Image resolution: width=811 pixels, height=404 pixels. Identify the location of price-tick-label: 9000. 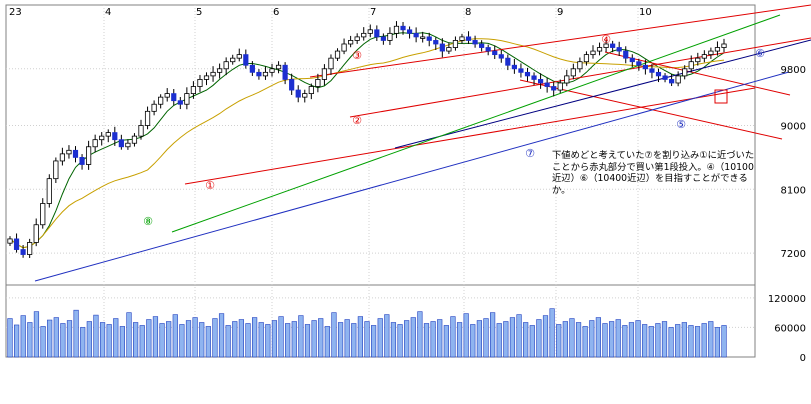
(793, 127).